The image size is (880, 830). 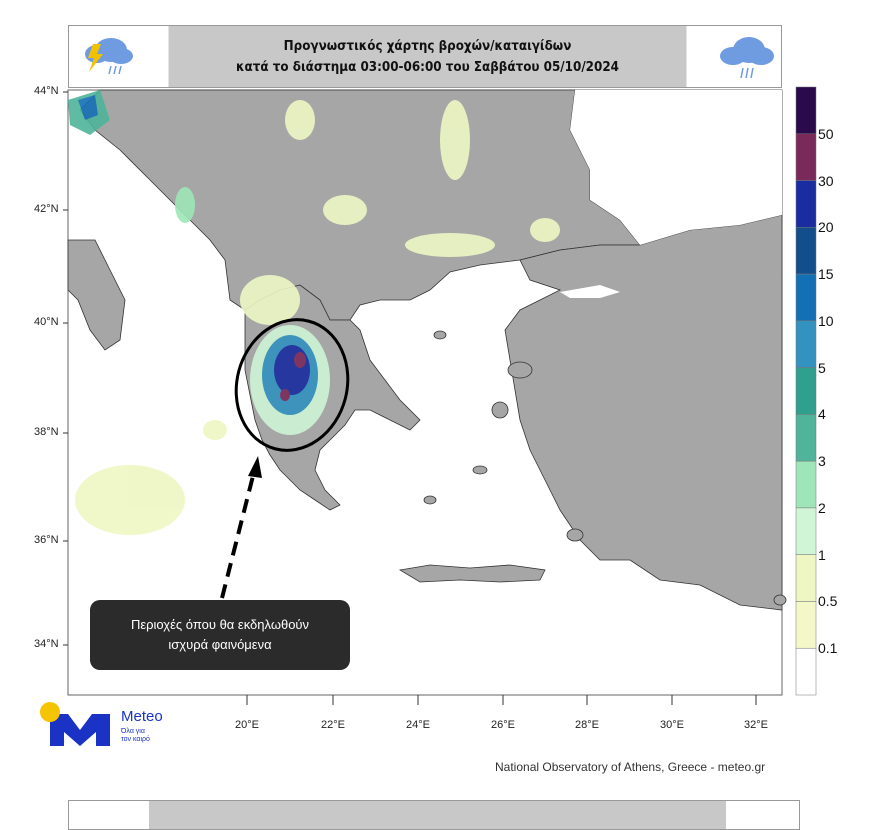 I want to click on chios-island, so click(x=500, y=410).